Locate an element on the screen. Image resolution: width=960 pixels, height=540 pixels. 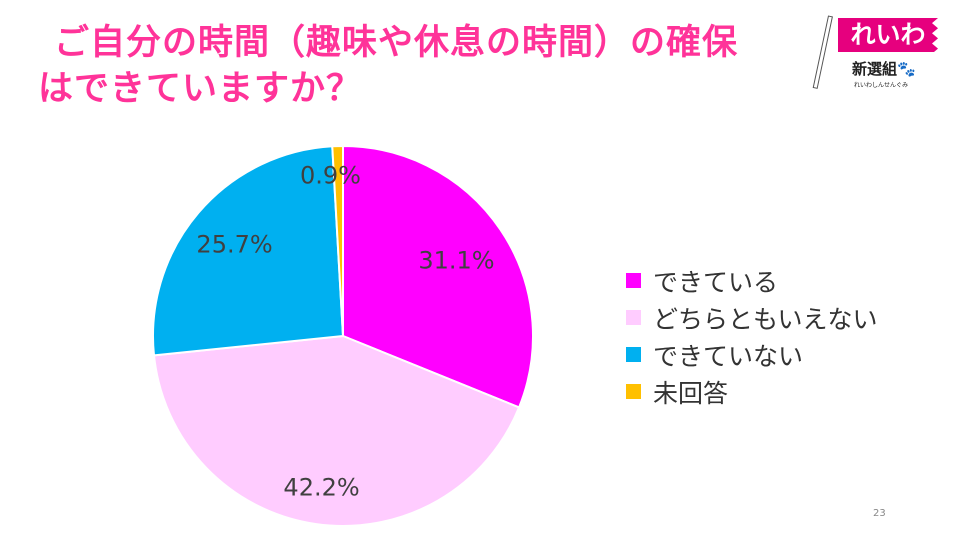
logo-name: 新選組🐾 is located at coordinates (884, 69).